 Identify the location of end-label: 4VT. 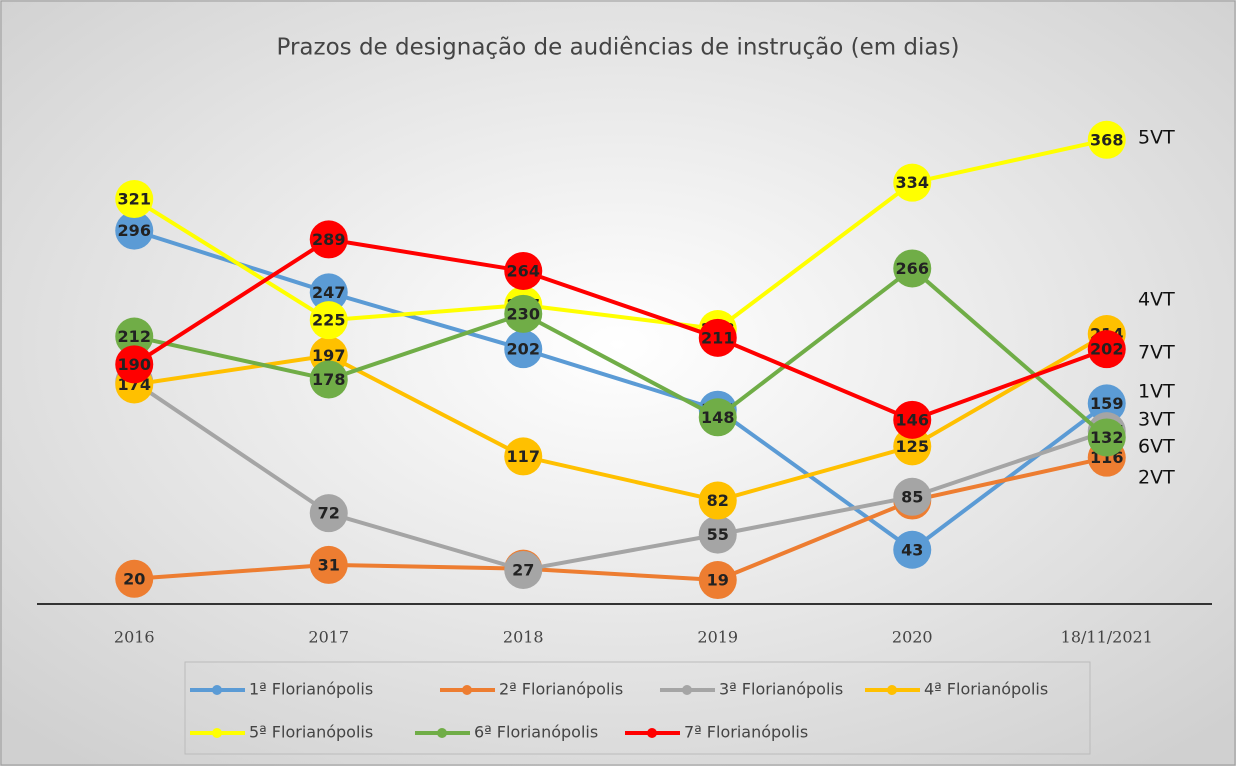
(1156, 300).